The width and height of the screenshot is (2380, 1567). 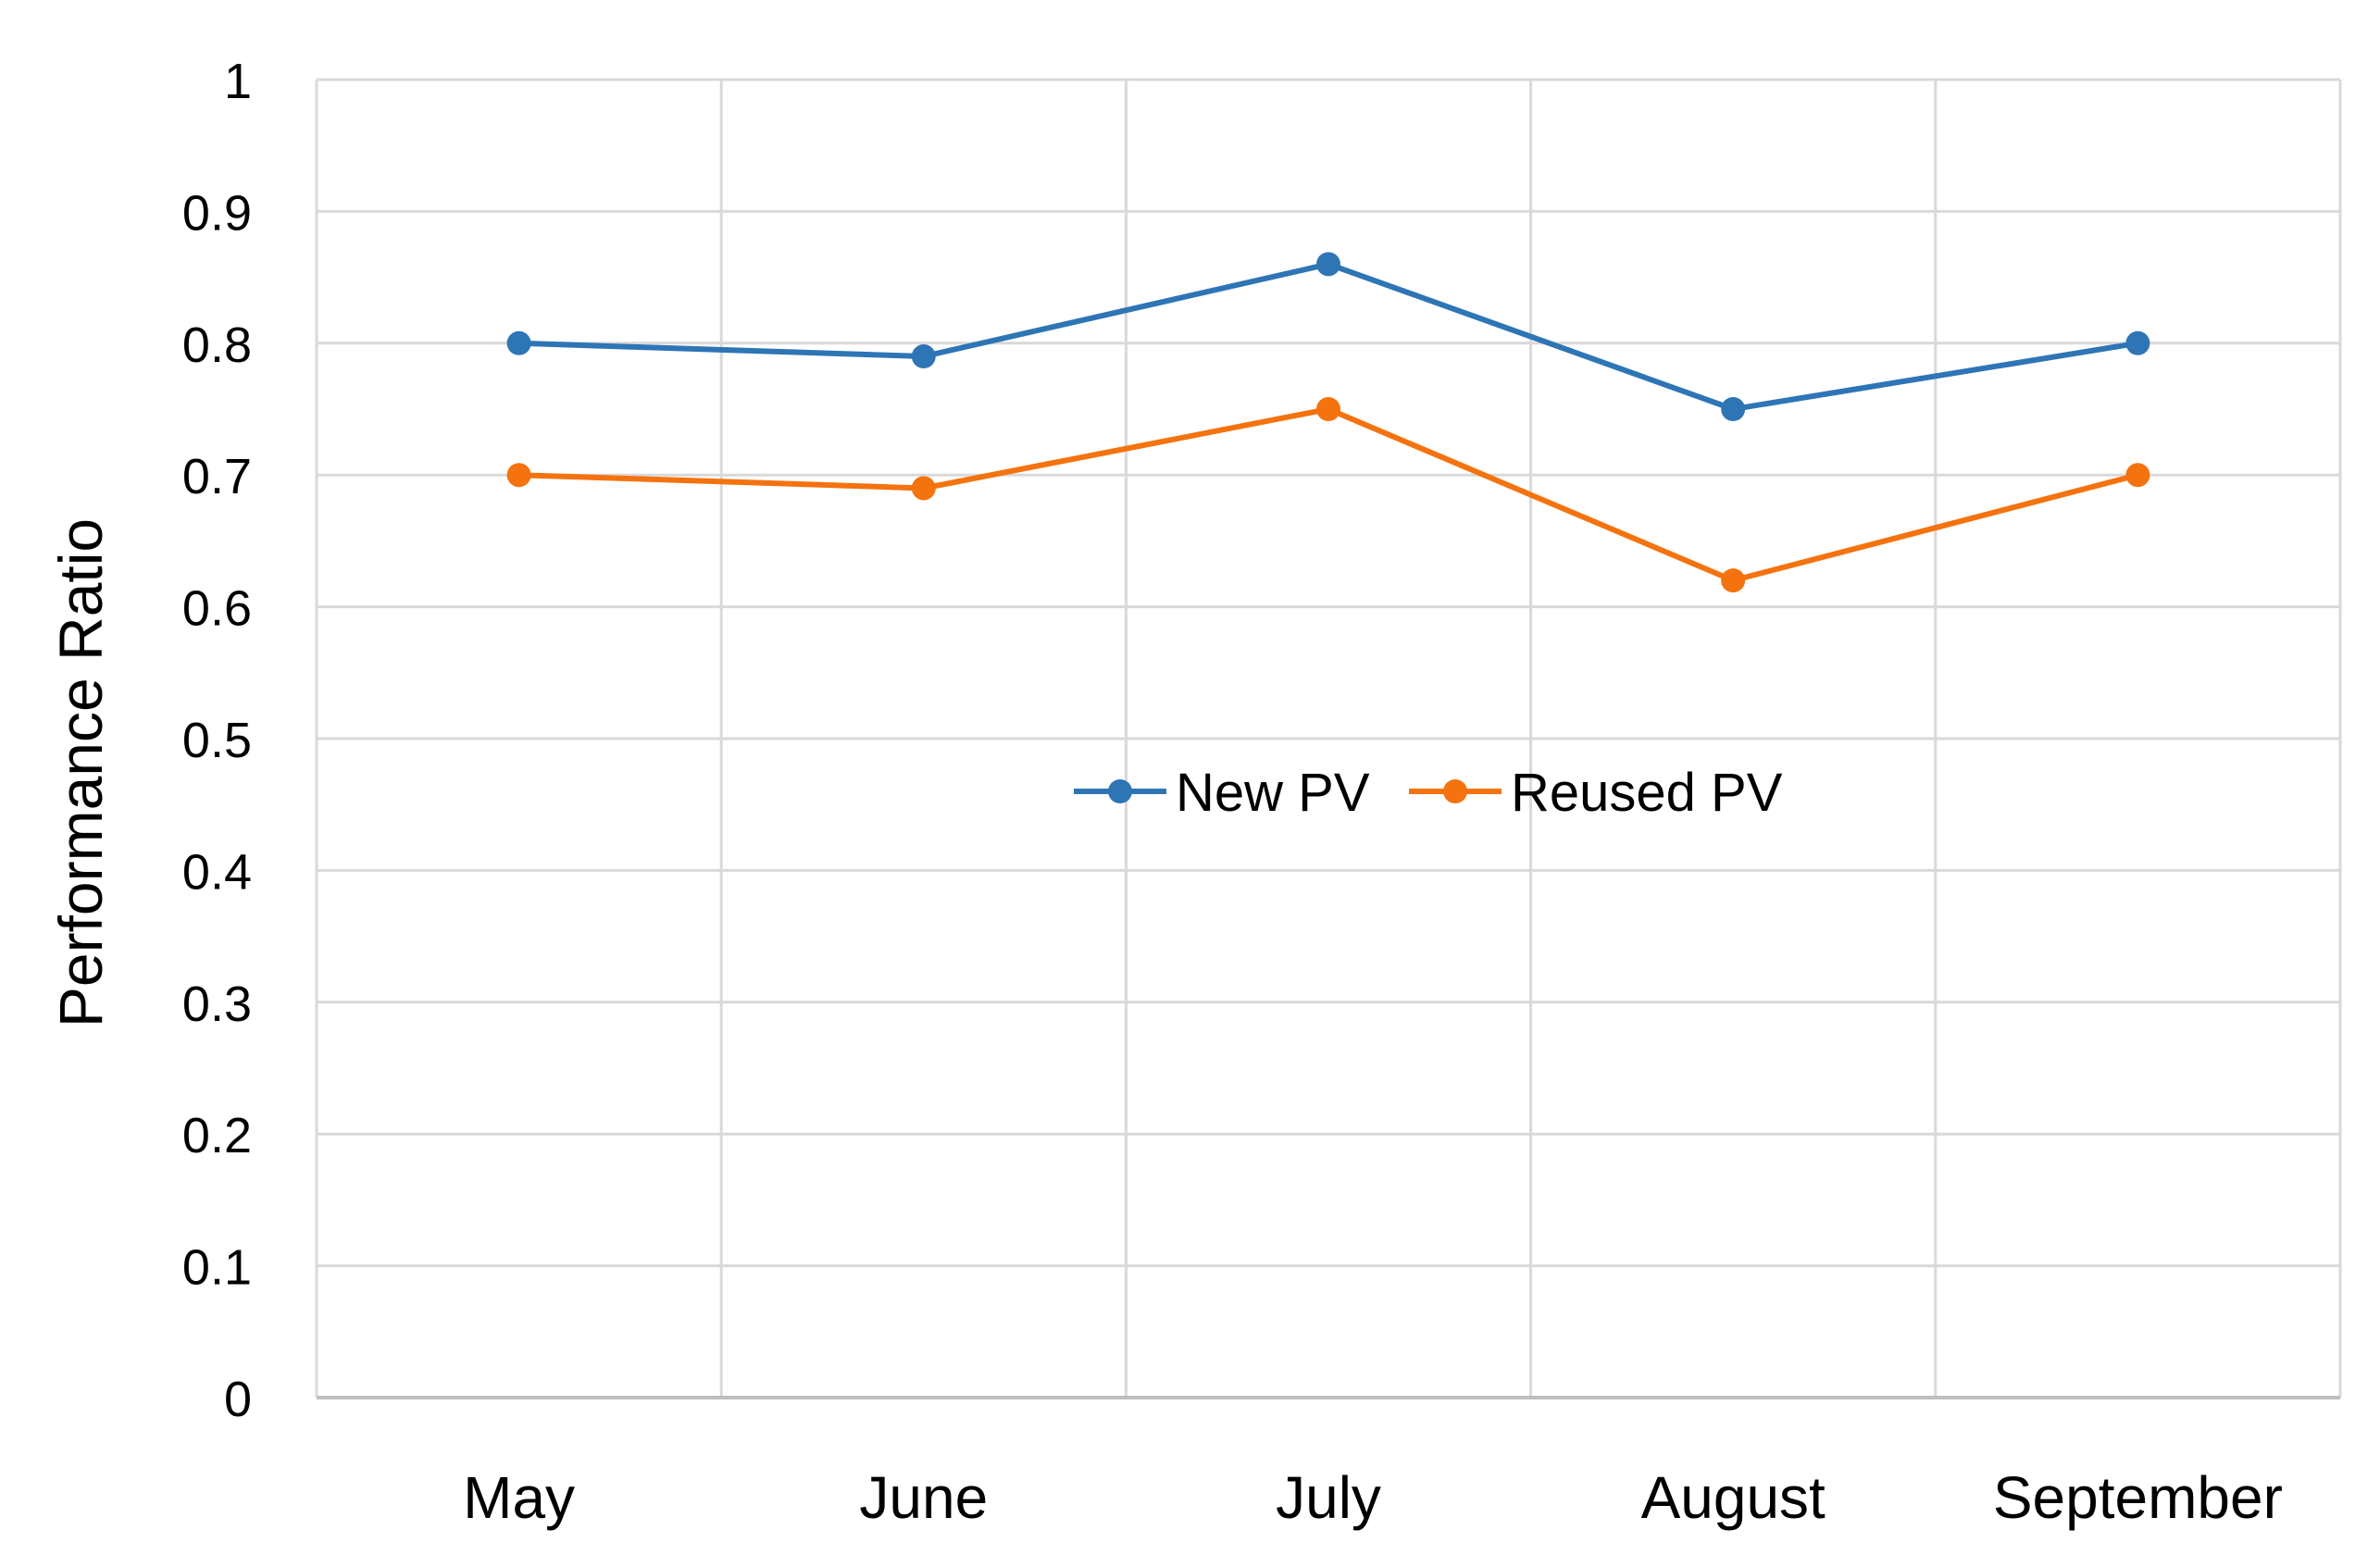 I want to click on y-tick-label: 0.4, so click(x=217, y=872).